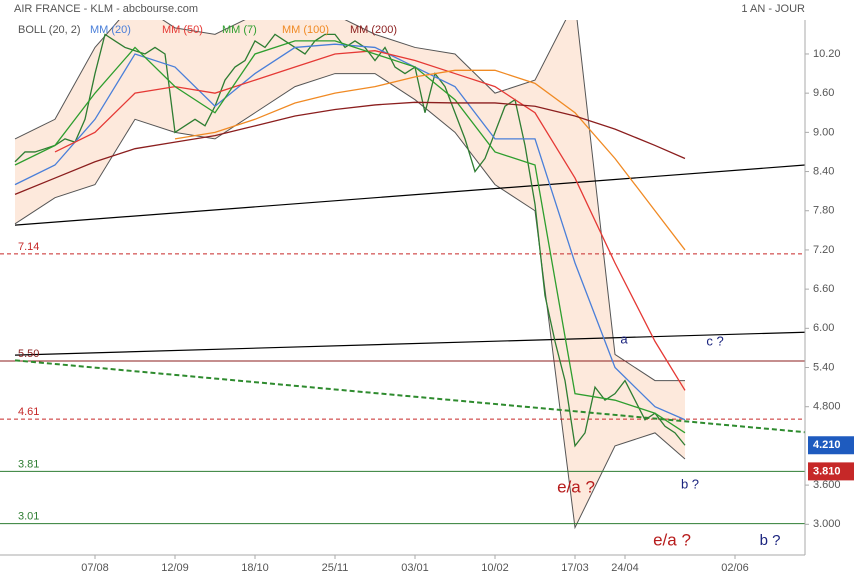  Describe the element at coordinates (106, 9) in the screenshot. I see `chart-title: AIR FRANCE - KLM - abcbourse.com` at that location.